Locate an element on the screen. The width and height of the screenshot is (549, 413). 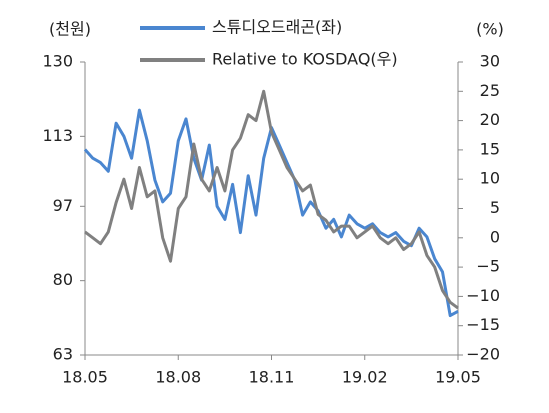
x-tick-label: 18.08 is located at coordinates (178, 377).